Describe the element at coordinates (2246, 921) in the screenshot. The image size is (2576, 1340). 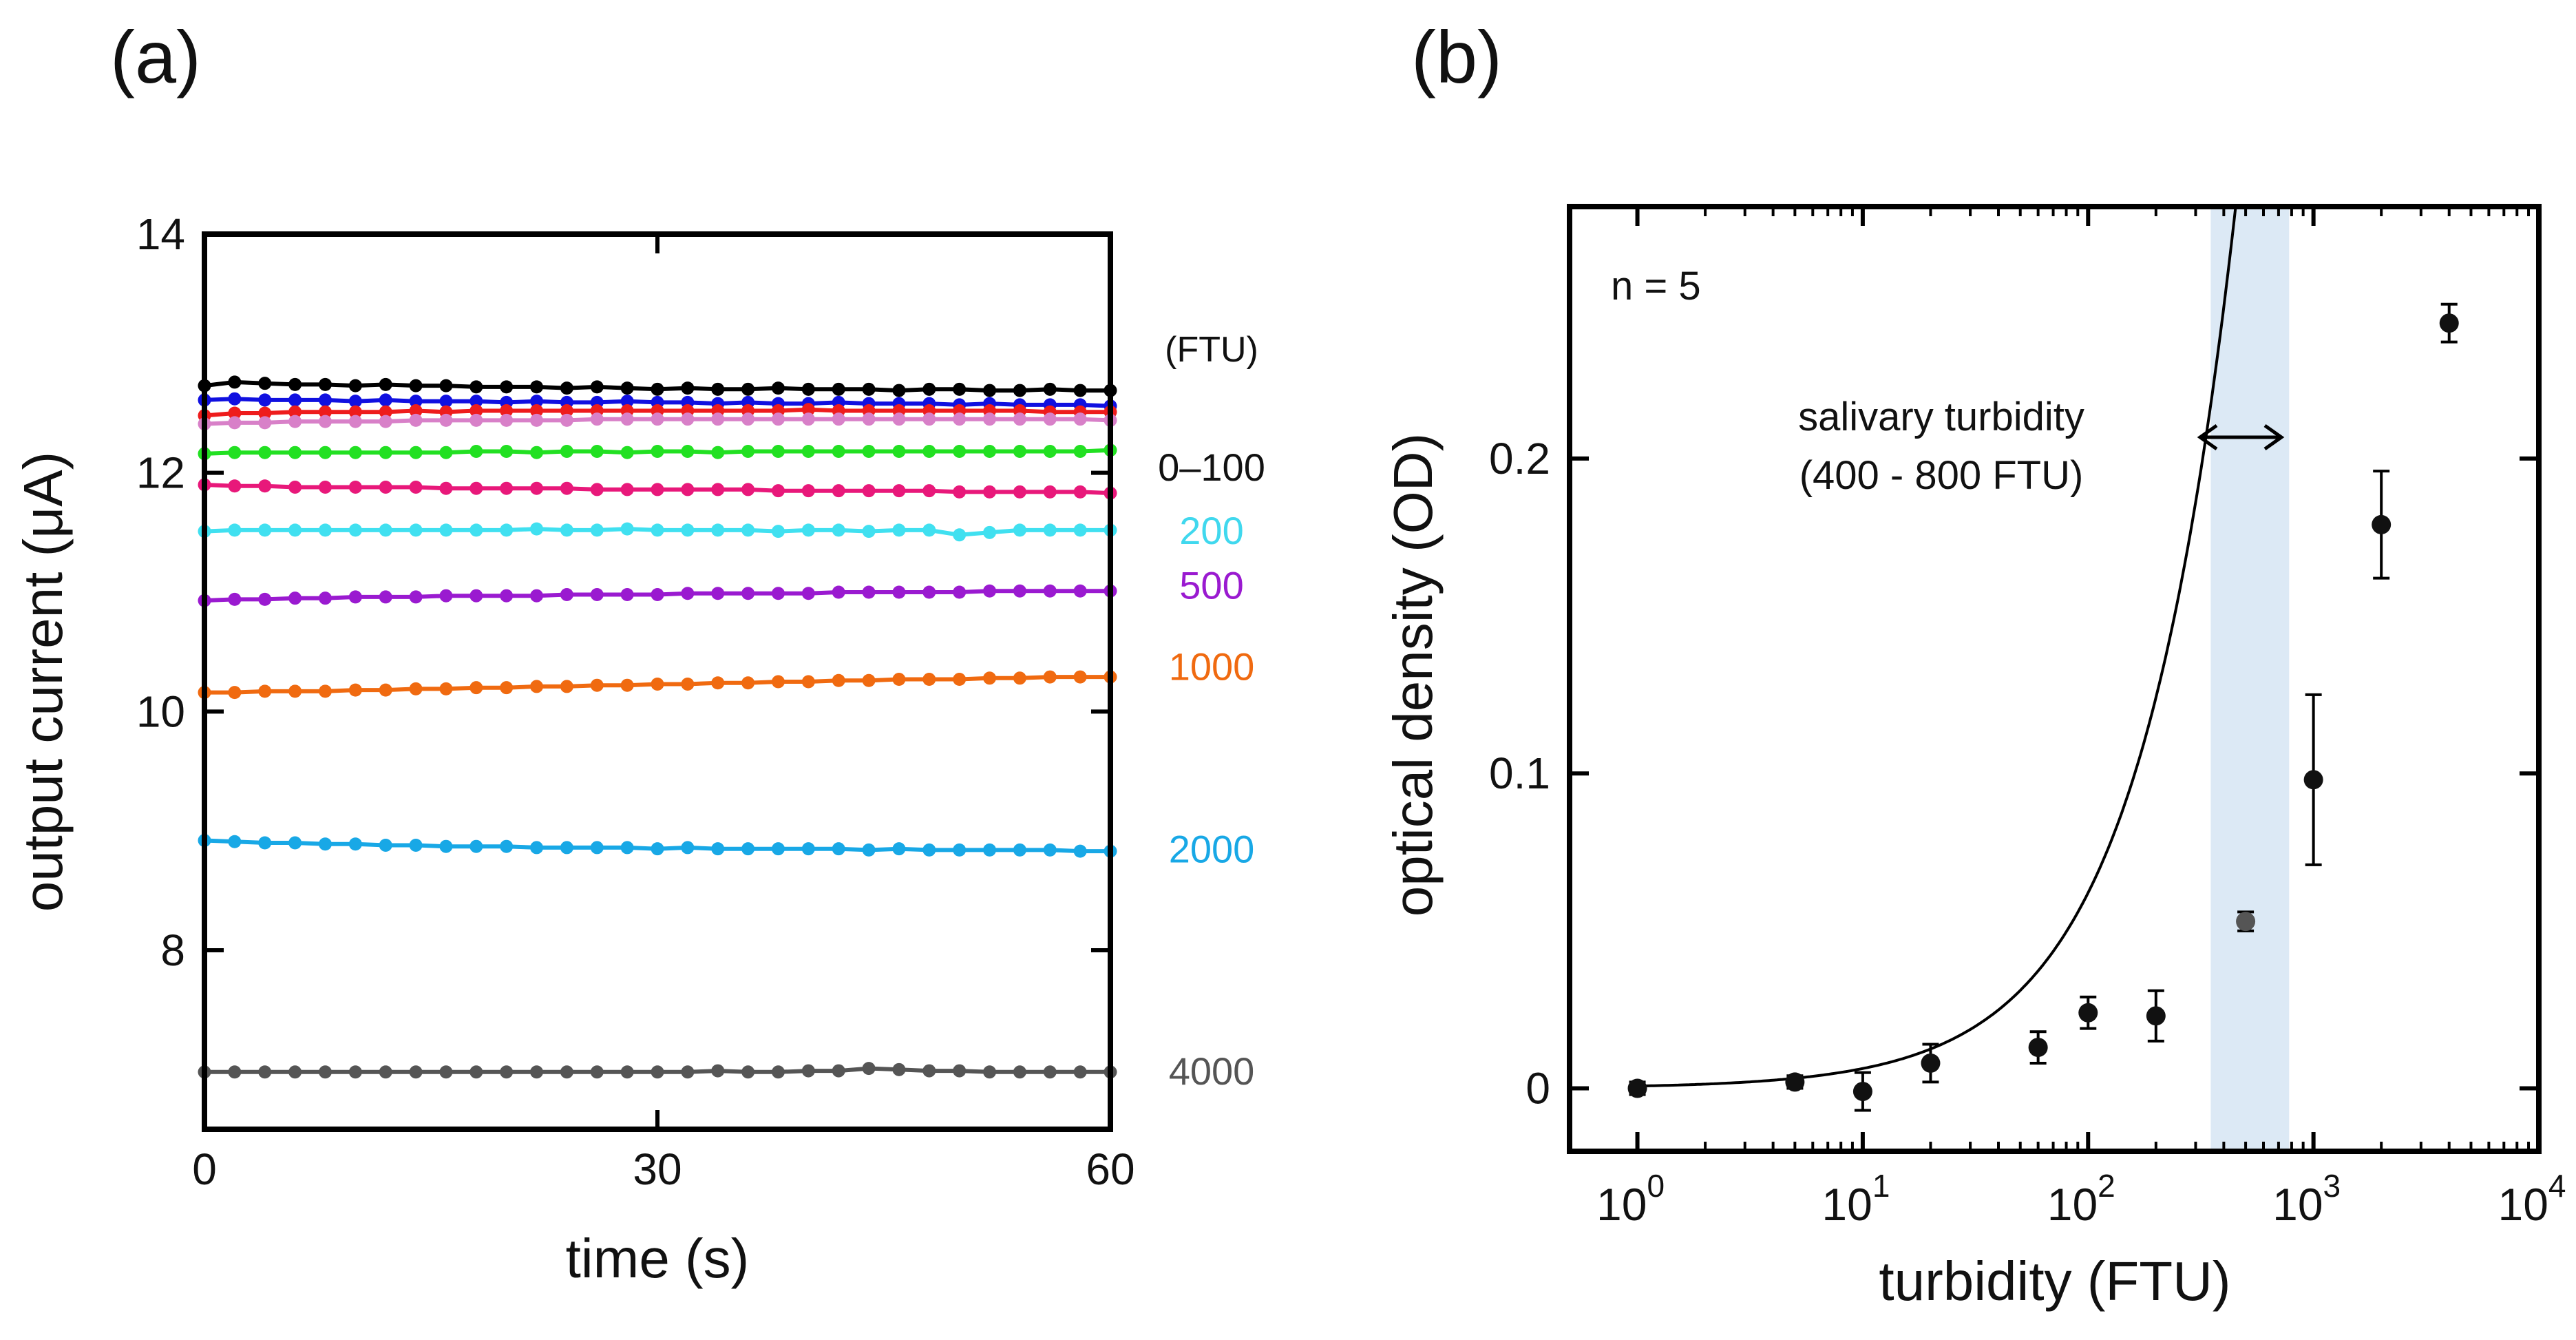
I see `od-point-500-ftu` at that location.